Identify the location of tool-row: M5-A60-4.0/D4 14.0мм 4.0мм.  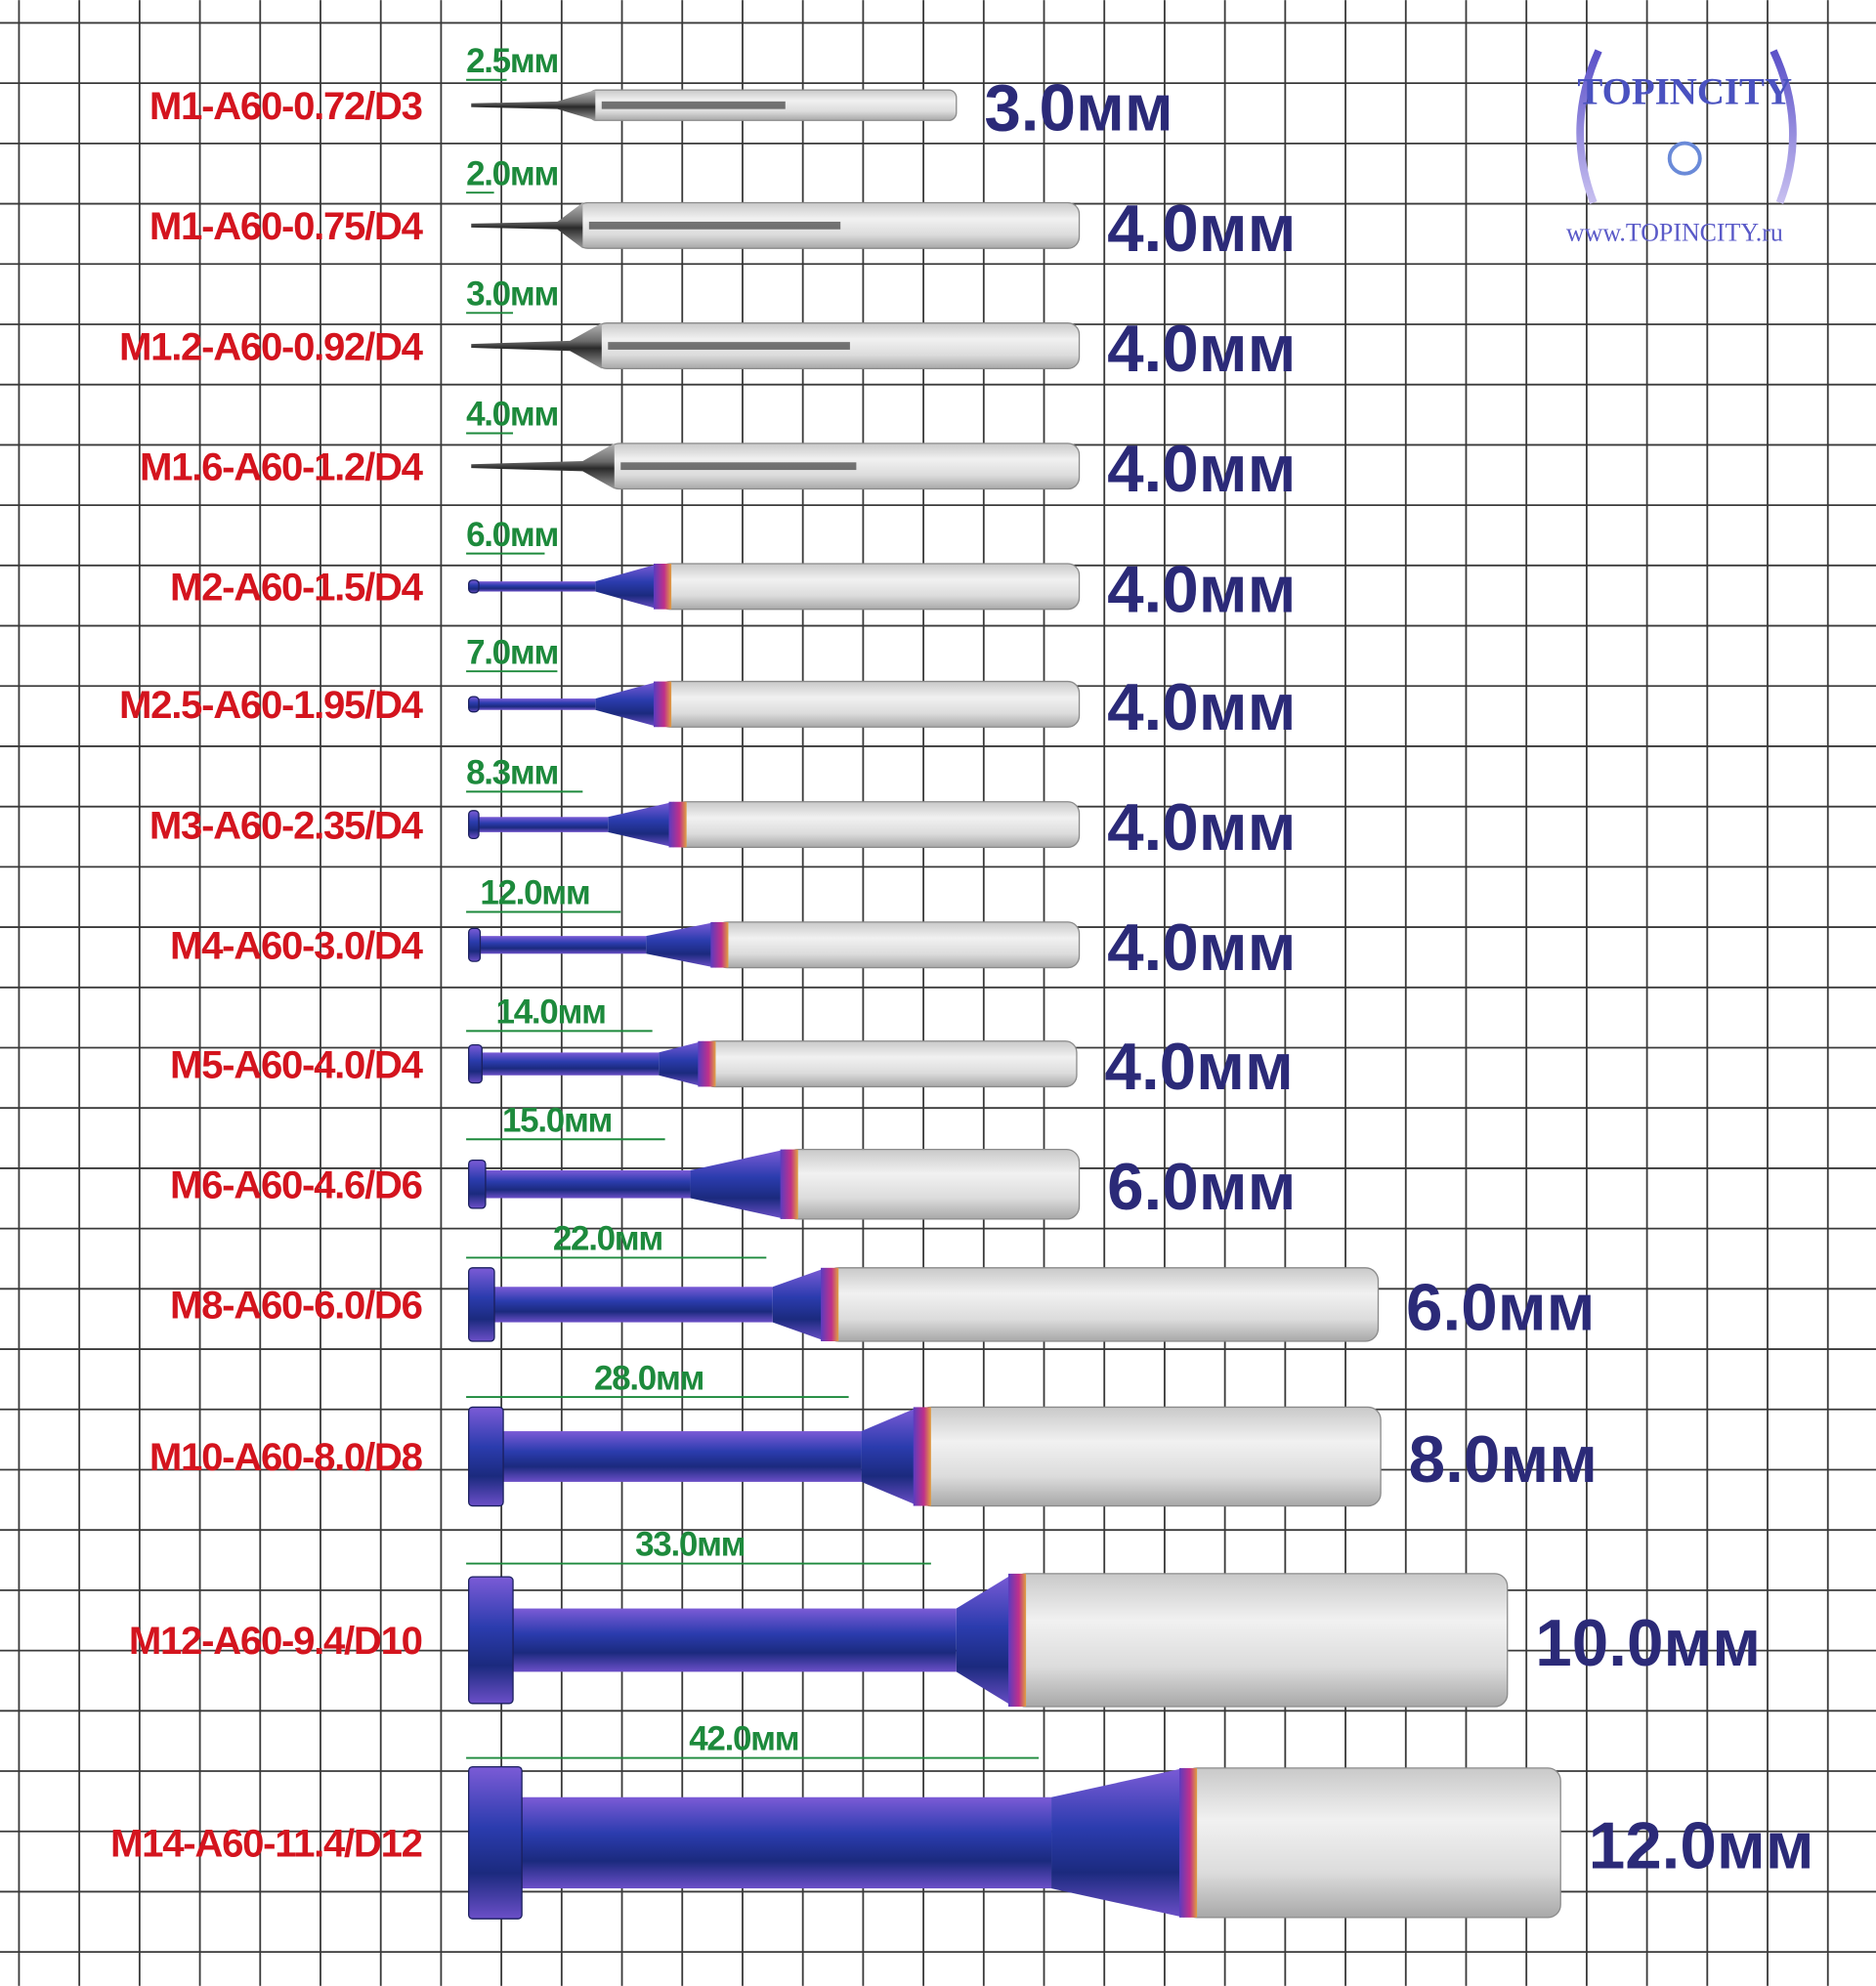
(732, 1048).